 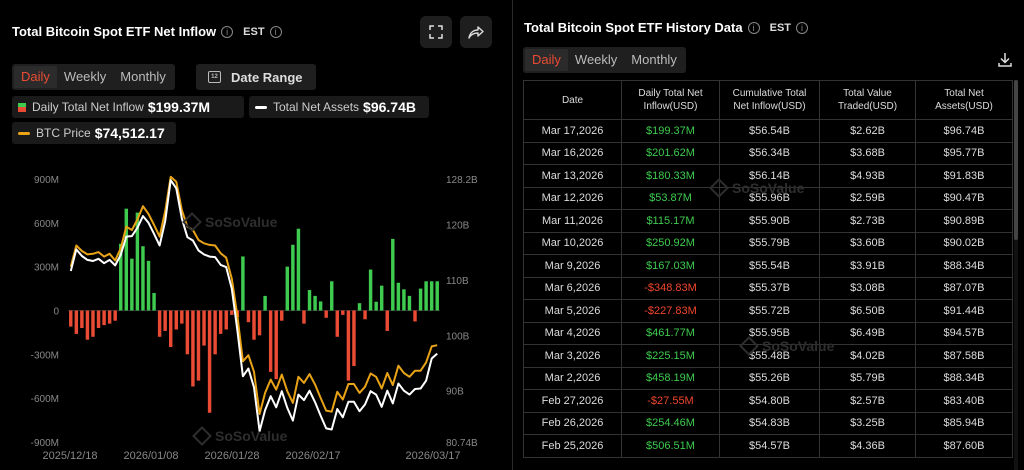 What do you see at coordinates (670, 100) in the screenshot?
I see `column-header-daily-inflow: Daily Total Net Inflow(USD)` at bounding box center [670, 100].